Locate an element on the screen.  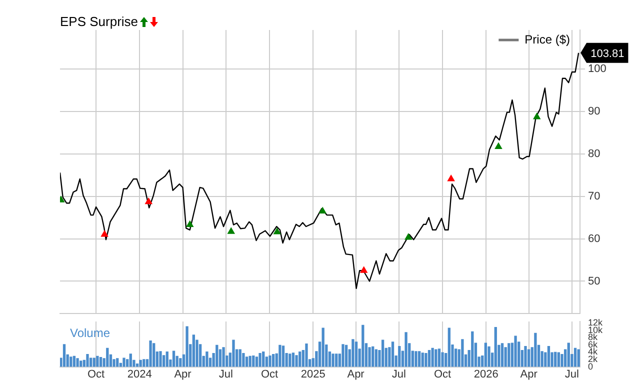
y-tick-label: 80 is located at coordinates (594, 154).